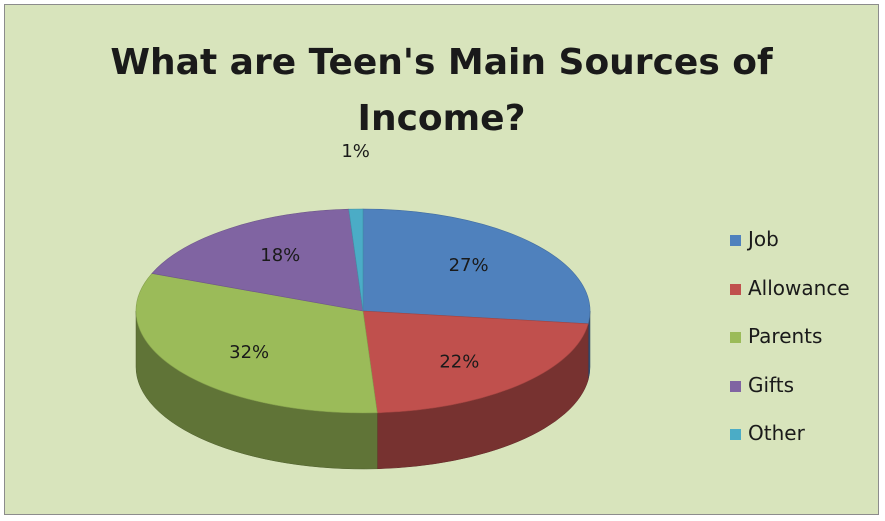 The image size is (885, 521). I want to click on slice-gifts, so click(257, 260).